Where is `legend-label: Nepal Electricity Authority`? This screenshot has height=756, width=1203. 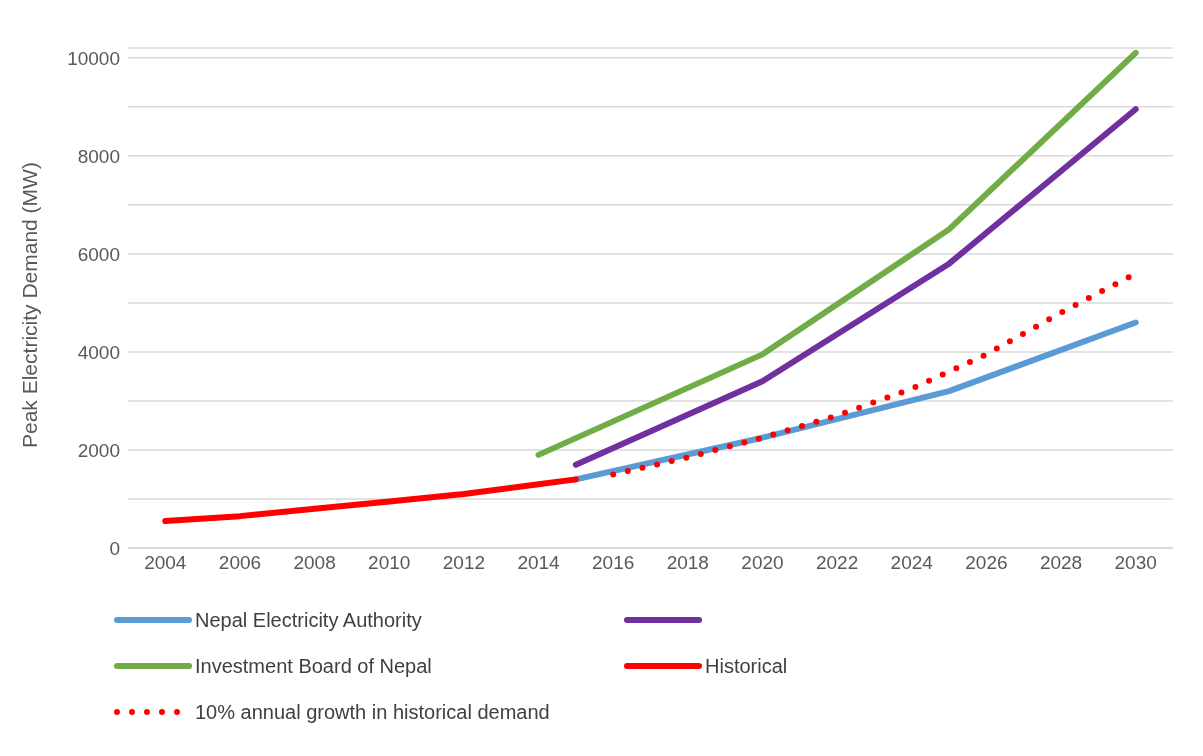
legend-label: Nepal Electricity Authority is located at coordinates (308, 620).